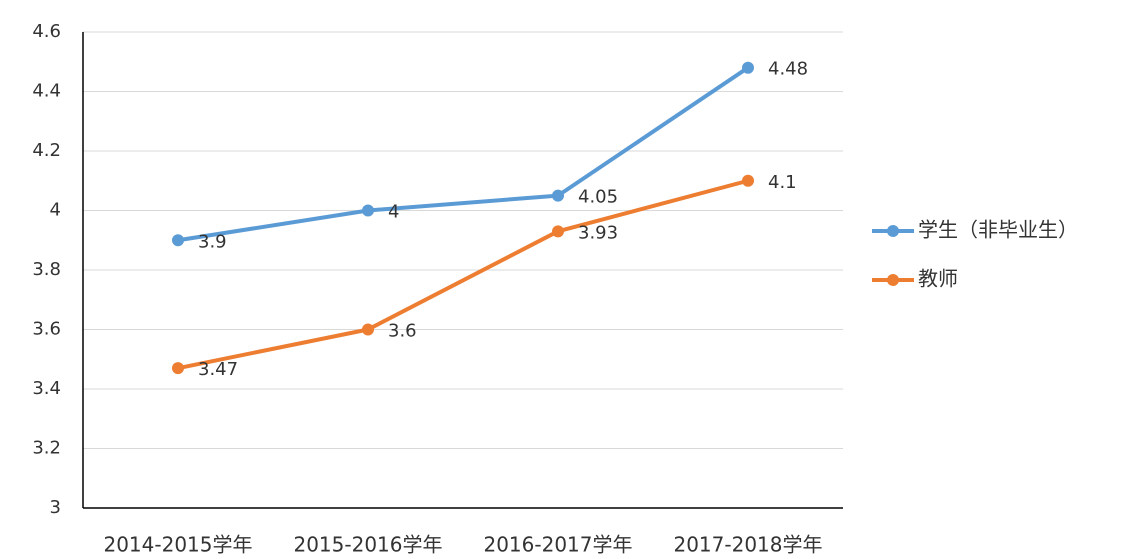 This screenshot has height=559, width=1126. Describe the element at coordinates (782, 182) in the screenshot. I see `data-label: 4.1` at that location.